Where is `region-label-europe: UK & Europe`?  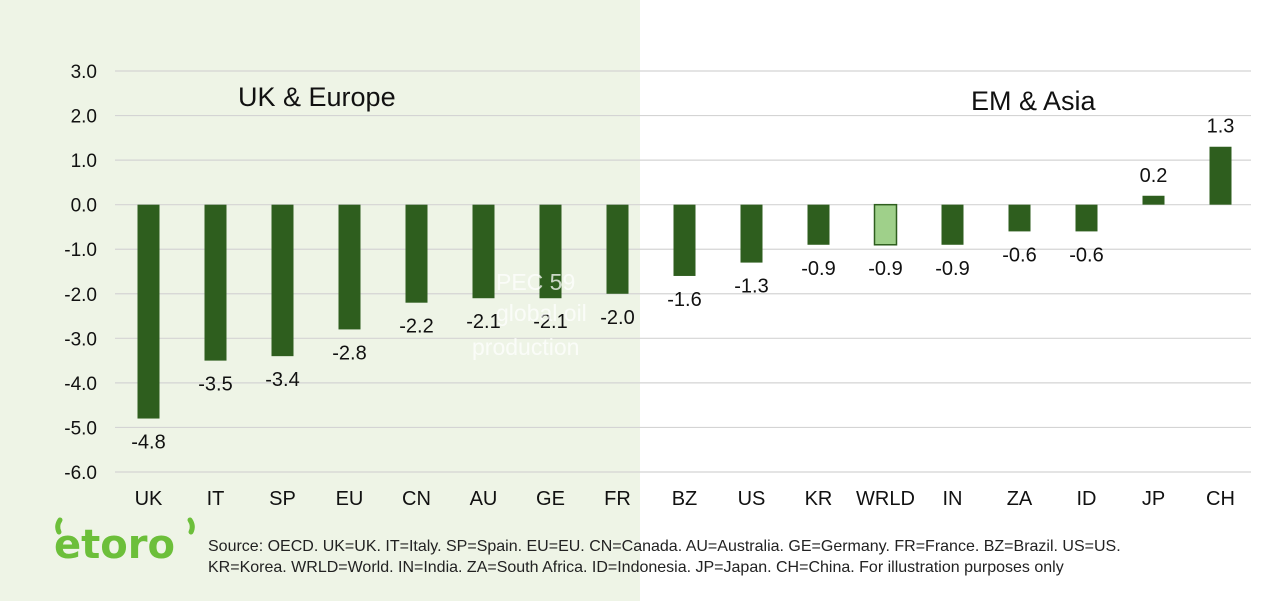 region-label-europe: UK & Europe is located at coordinates (317, 97).